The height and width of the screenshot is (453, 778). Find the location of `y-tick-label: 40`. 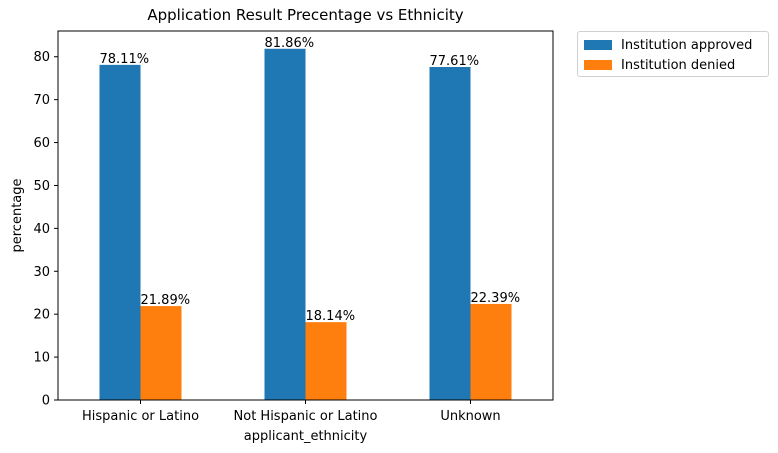

y-tick-label: 40 is located at coordinates (41, 229).